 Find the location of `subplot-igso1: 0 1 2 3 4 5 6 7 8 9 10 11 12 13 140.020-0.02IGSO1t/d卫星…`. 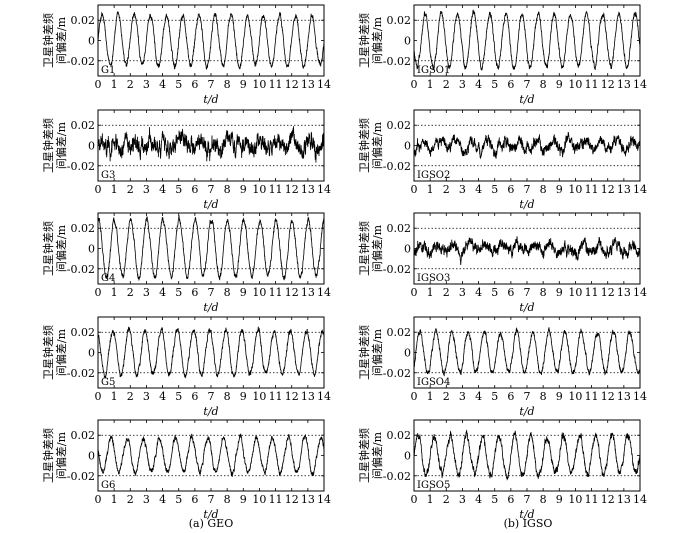

subplot-igso1: 0 1 2 3 4 5 6 7 8 9 10 11 12 13 140.020-0.02IGSO1t/d卫星… is located at coordinates (502, 55).